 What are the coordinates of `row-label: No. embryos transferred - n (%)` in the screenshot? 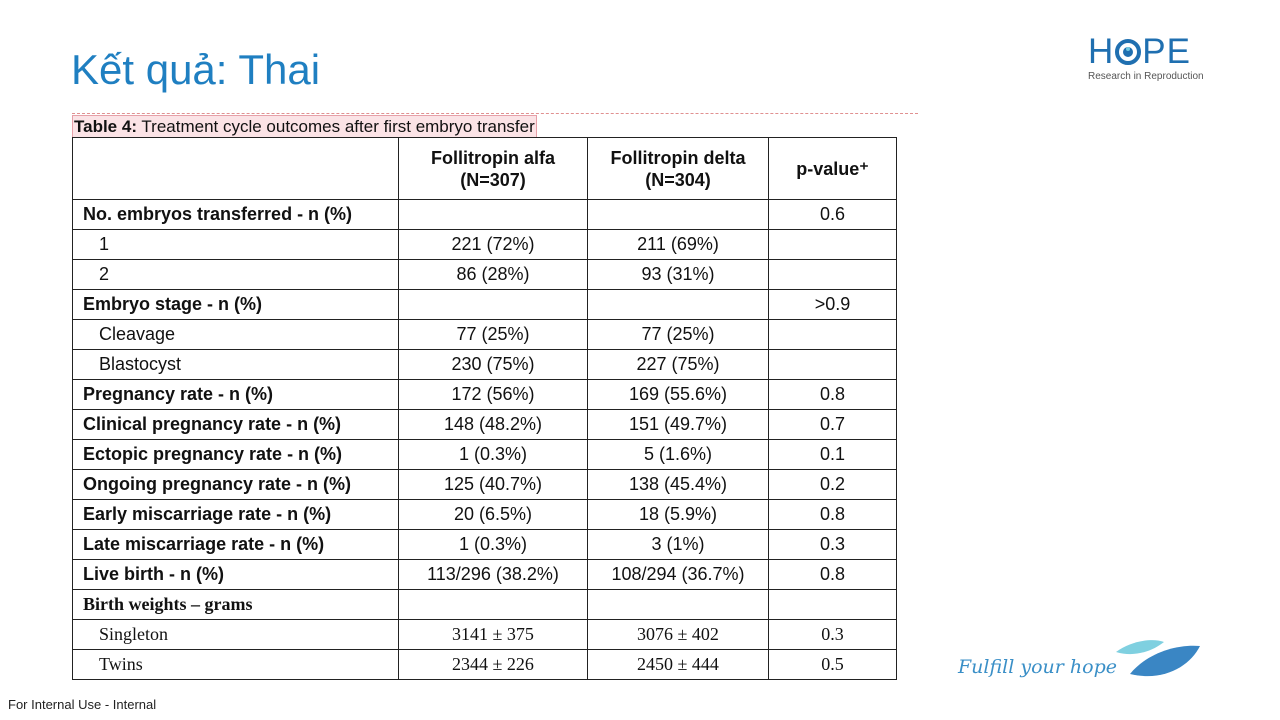 It's located at (235, 214).